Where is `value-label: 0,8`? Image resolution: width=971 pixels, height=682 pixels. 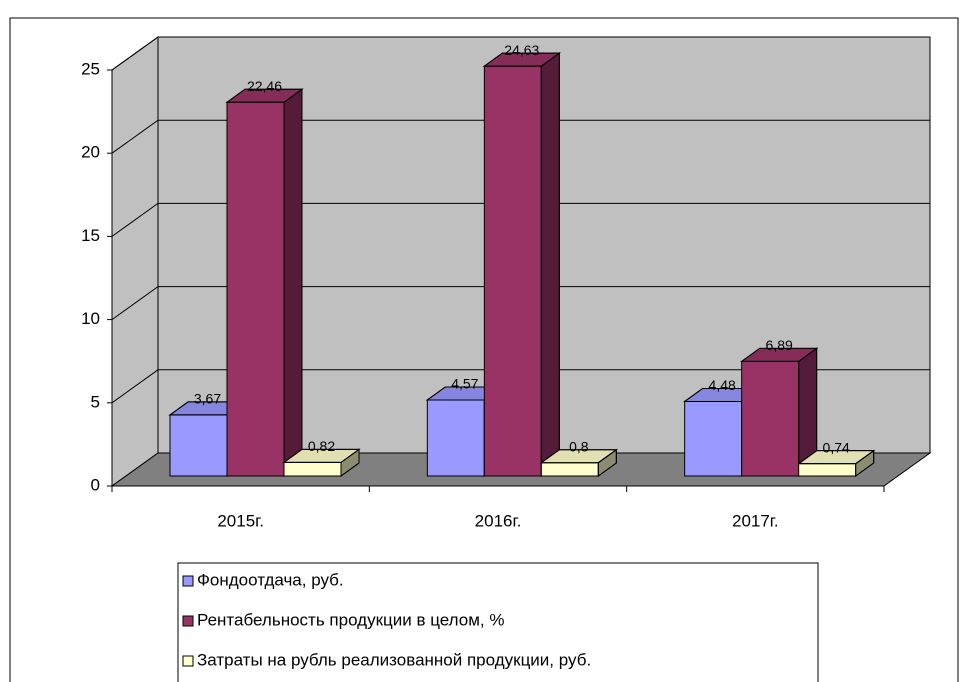 value-label: 0,8 is located at coordinates (579, 446).